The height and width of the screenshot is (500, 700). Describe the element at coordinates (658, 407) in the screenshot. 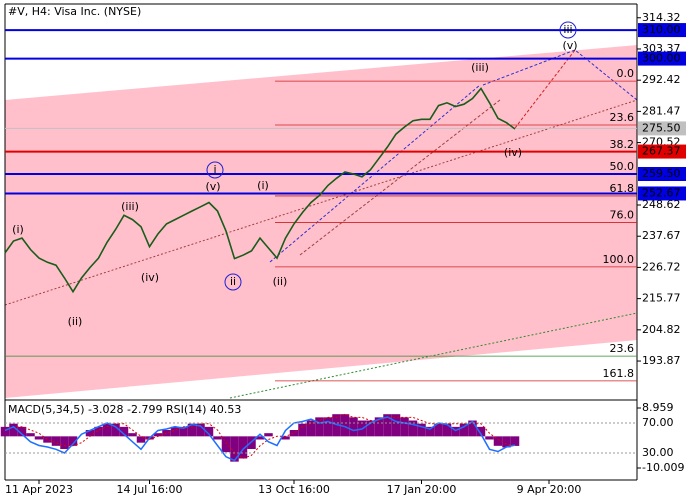

I see `y-tick-label: 8.959` at that location.